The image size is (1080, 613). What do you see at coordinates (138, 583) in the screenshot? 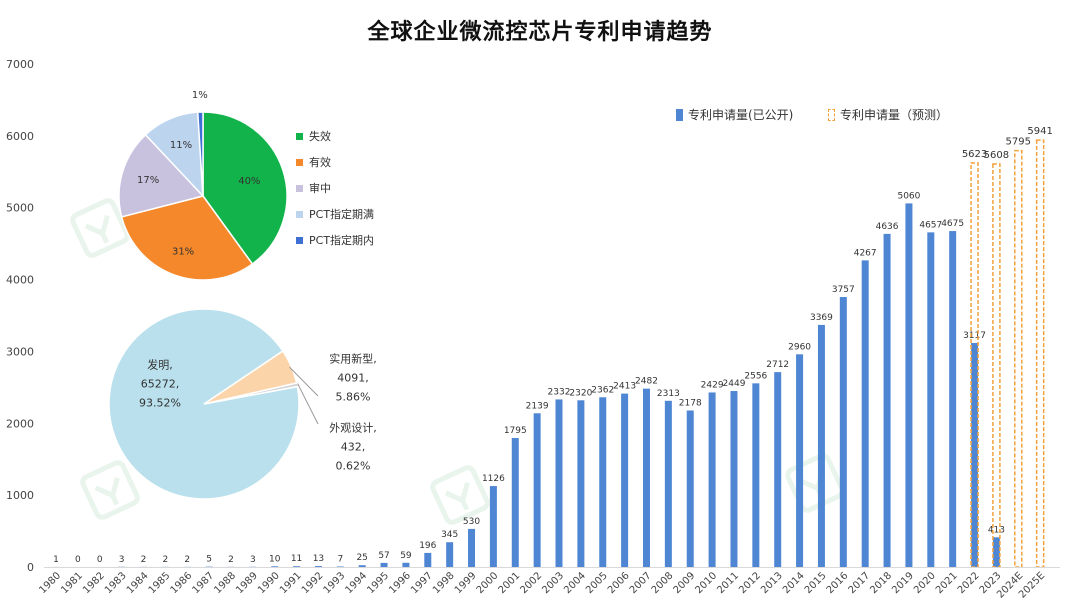
I see `x-tick-label: 1984` at bounding box center [138, 583].